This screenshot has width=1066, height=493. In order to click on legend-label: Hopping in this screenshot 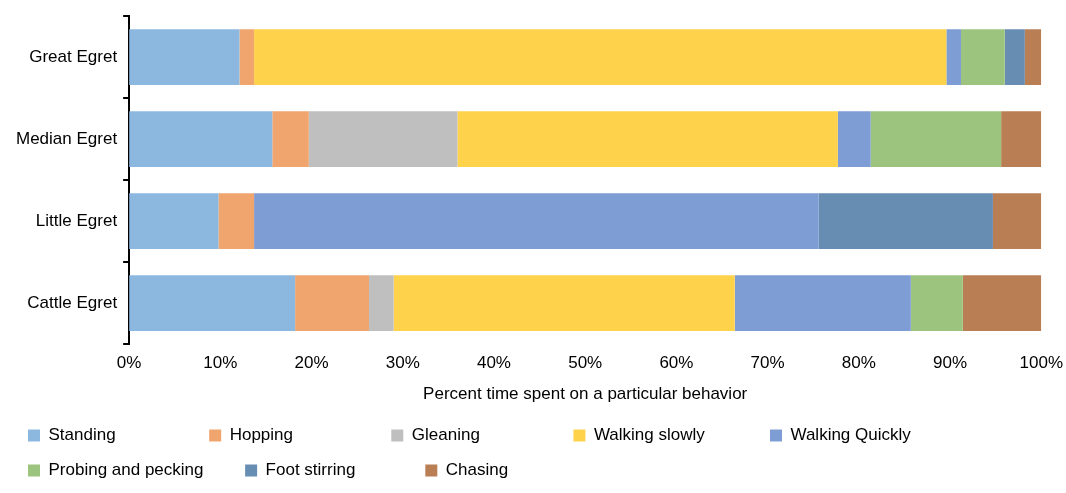, I will do `click(301, 435)`.